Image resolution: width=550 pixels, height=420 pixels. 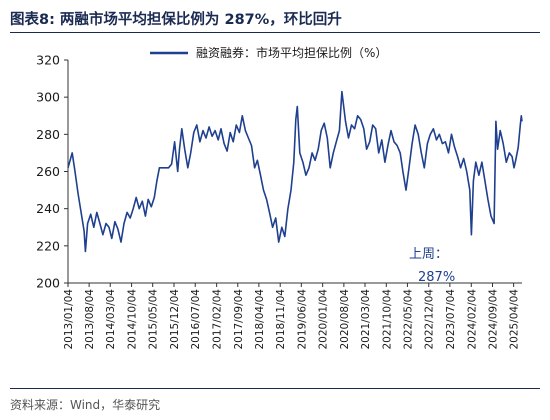 What do you see at coordinates (133, 319) in the screenshot?
I see `x-tick-label: 2014/10/04` at bounding box center [133, 319].